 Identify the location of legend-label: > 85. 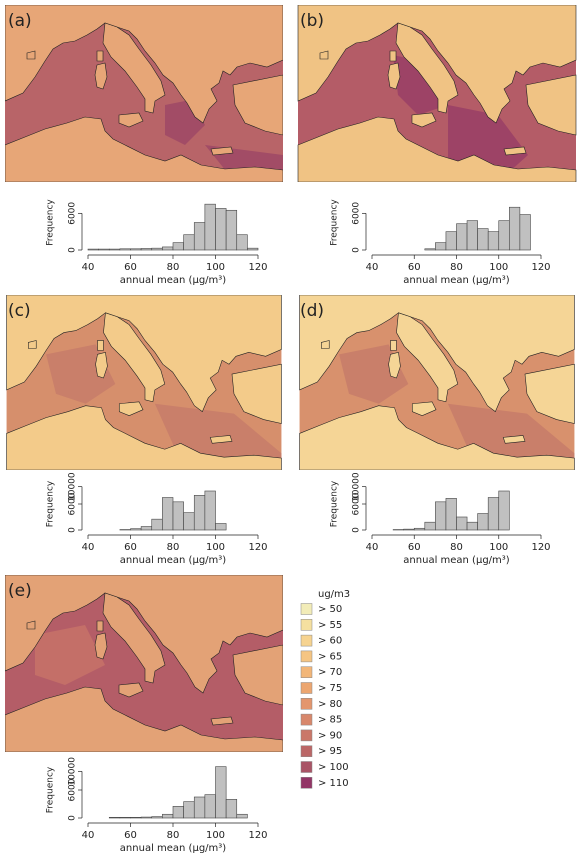
(330, 720).